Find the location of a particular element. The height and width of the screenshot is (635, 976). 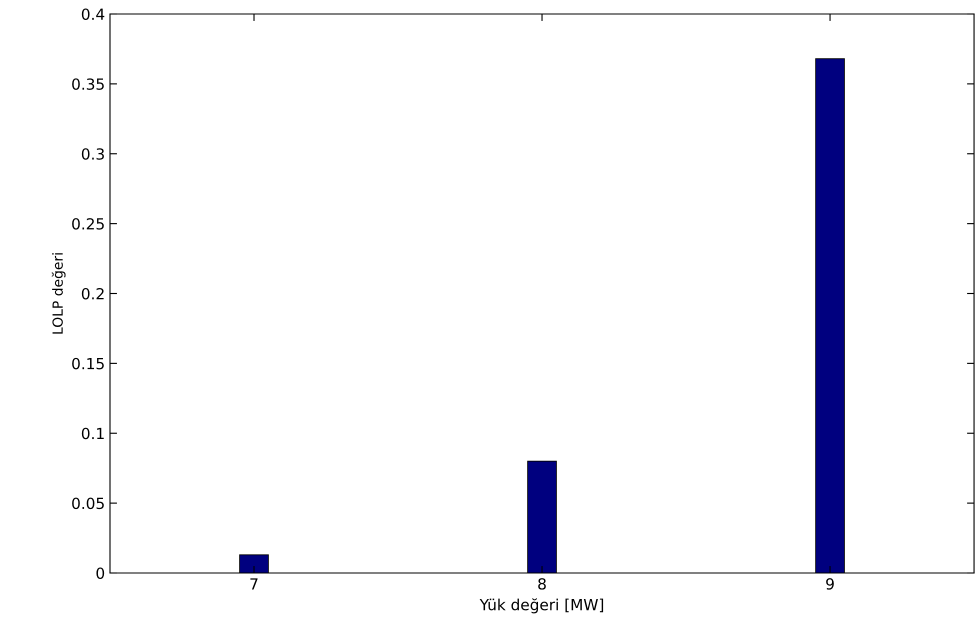

y-axis-title: LOLP değeri is located at coordinates (59, 293).